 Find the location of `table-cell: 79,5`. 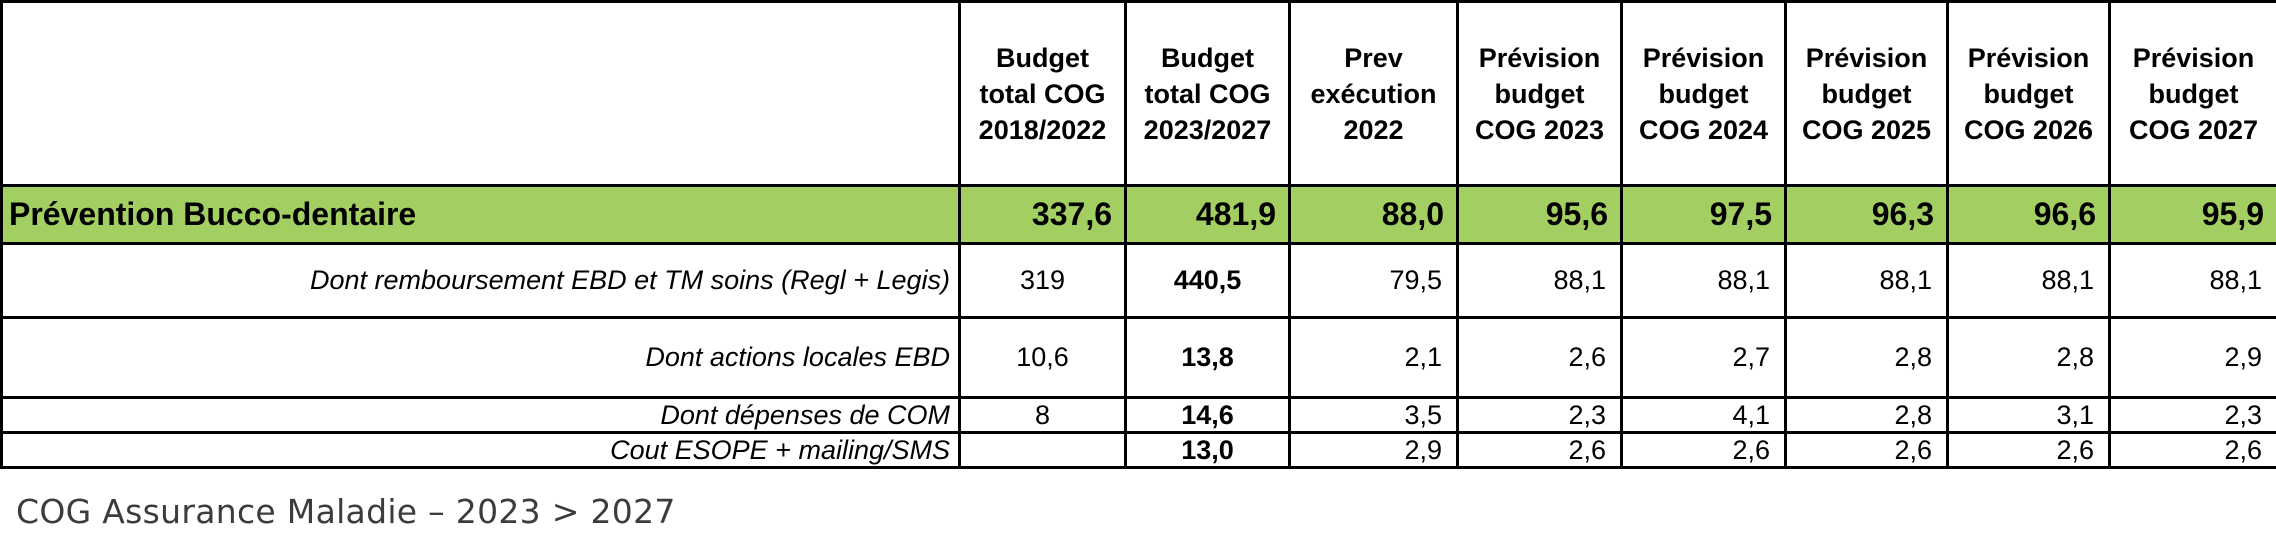

table-cell: 79,5 is located at coordinates (1373, 280).